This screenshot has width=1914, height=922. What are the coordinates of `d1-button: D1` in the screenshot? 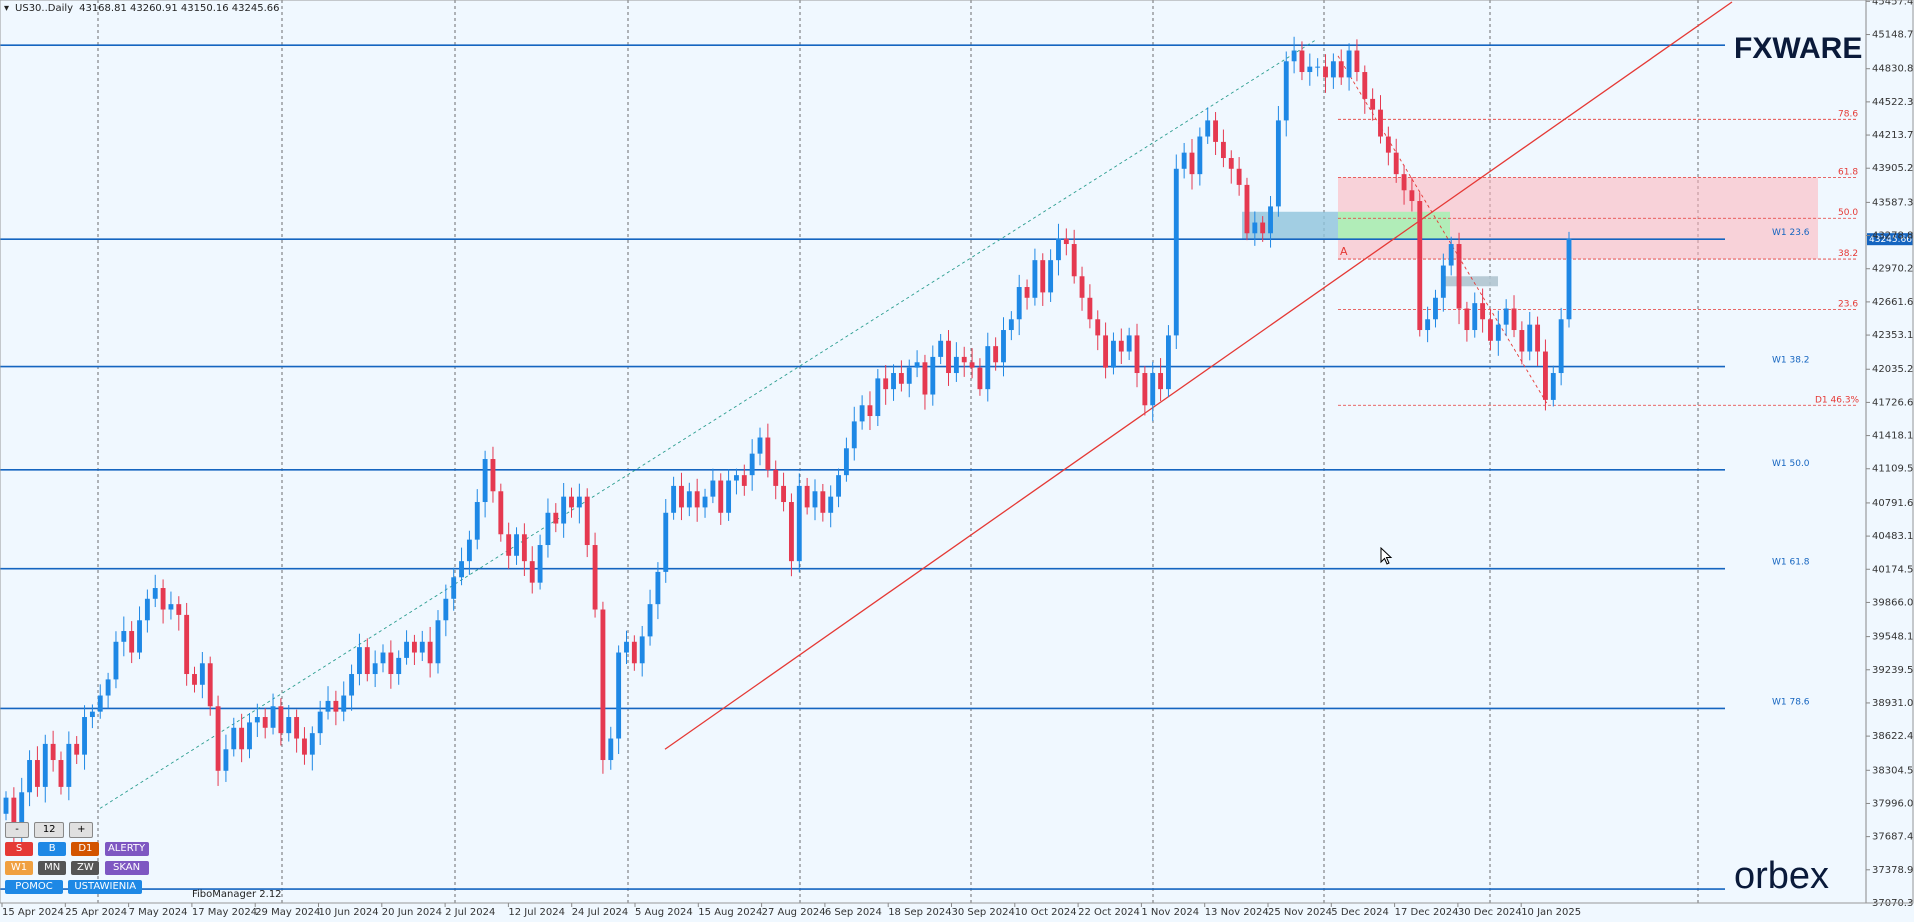 It's located at (85, 849).